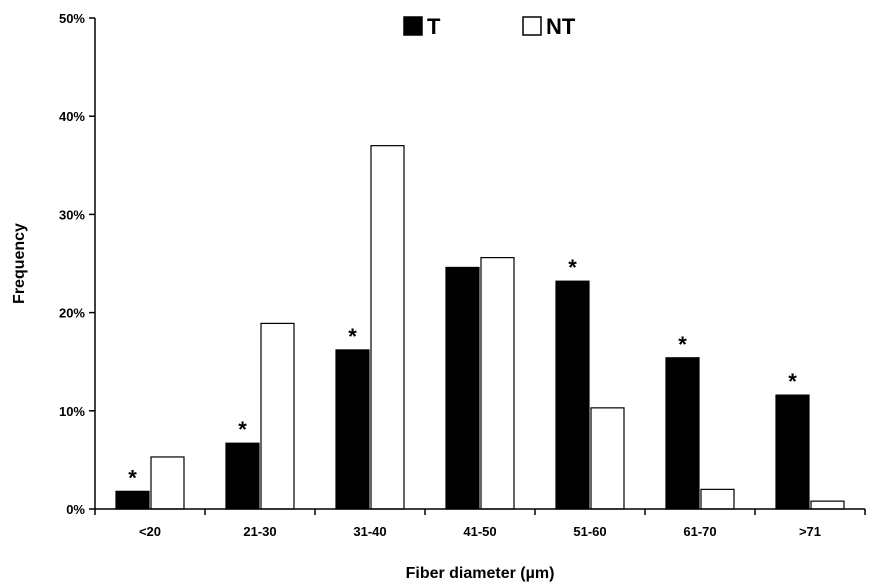 The width and height of the screenshot is (882, 585). What do you see at coordinates (369, 531) in the screenshot?
I see `x-tick-label: 31-40` at bounding box center [369, 531].